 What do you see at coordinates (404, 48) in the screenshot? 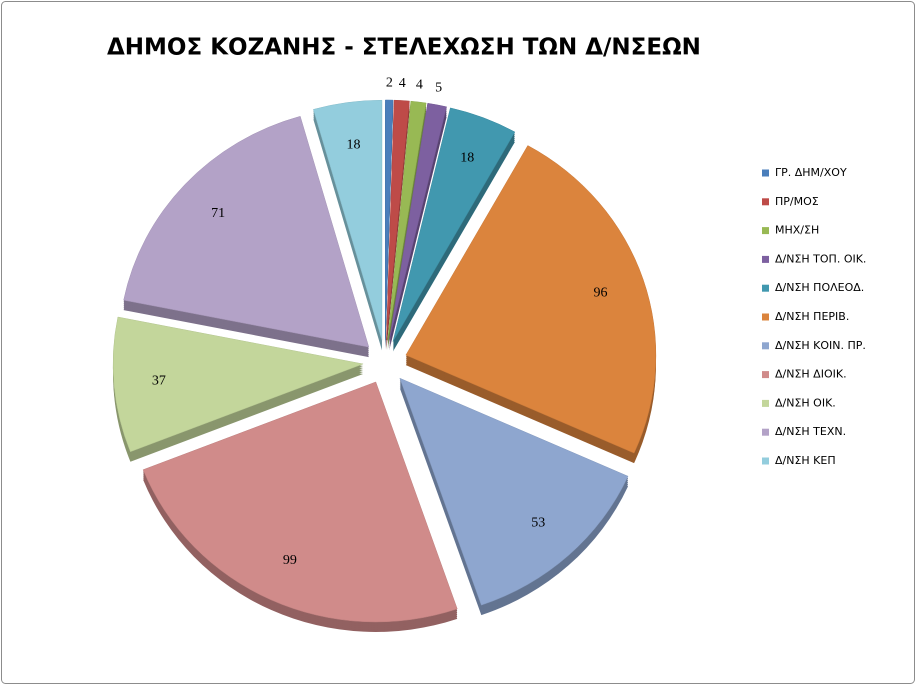
I see `chart-title: ΔΗΜΟΣ ΚΟΖΑΝΗΣ - ΣΤΕΛΕΧΩΣΗ ΤΩΝ Δ/ΝΣΕΩΝ` at bounding box center [404, 48].